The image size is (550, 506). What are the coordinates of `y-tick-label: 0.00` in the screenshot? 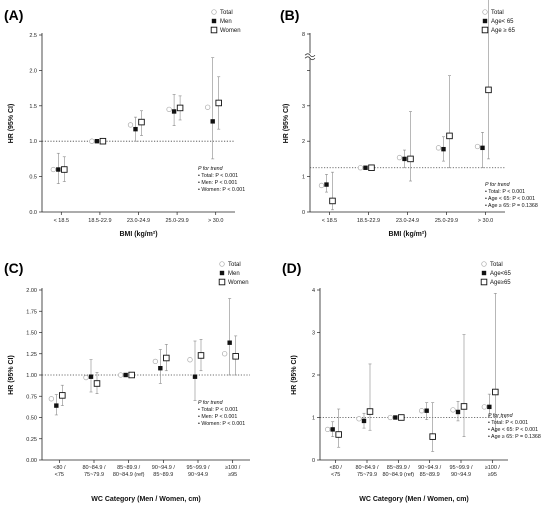 It's located at (31, 461).